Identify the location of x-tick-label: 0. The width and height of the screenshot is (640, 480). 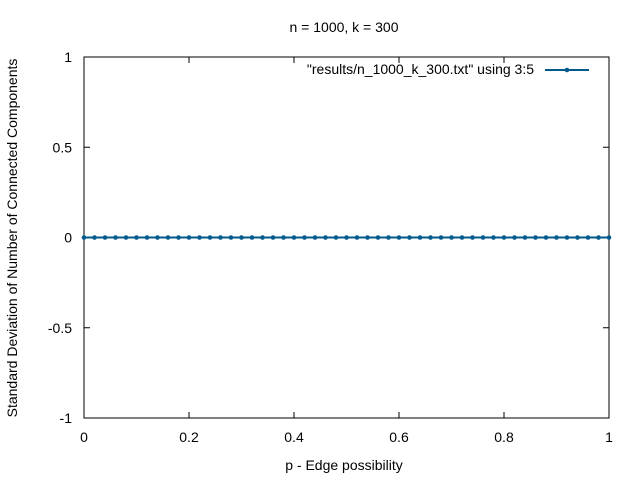
(84, 437).